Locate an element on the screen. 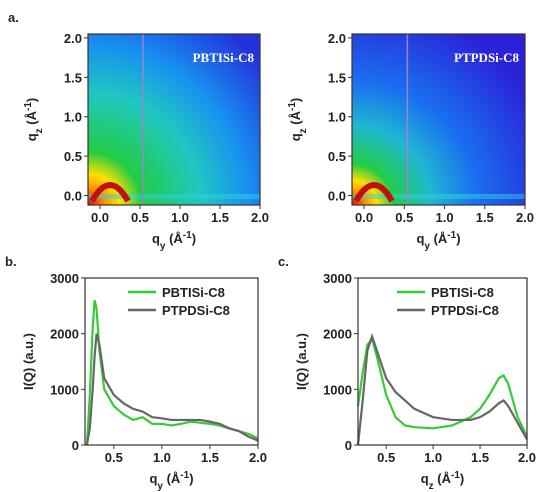  panel-label: a. is located at coordinates (13, 17).